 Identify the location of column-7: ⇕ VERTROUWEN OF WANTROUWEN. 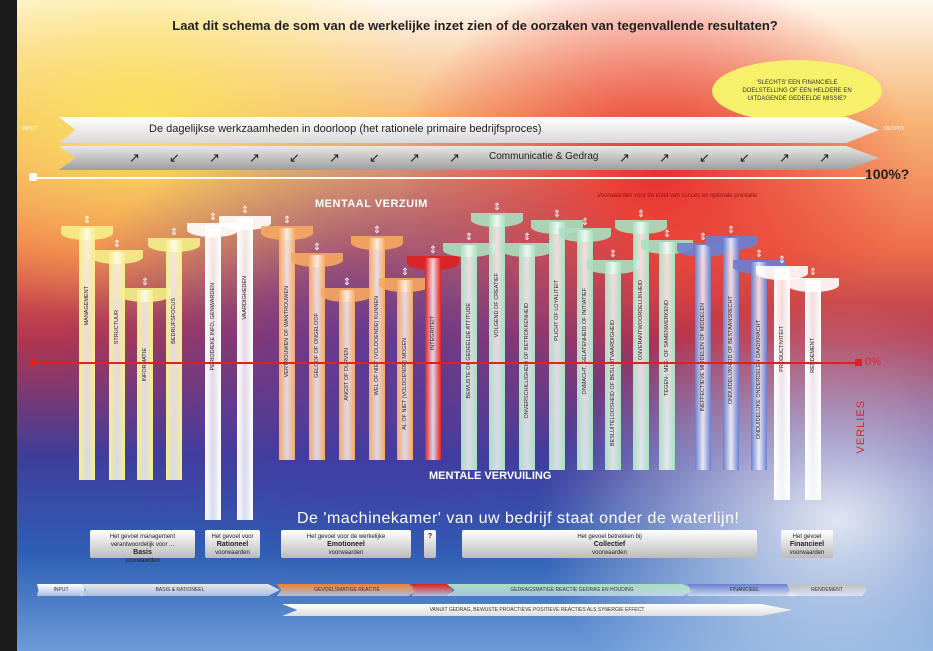
(287, 338).